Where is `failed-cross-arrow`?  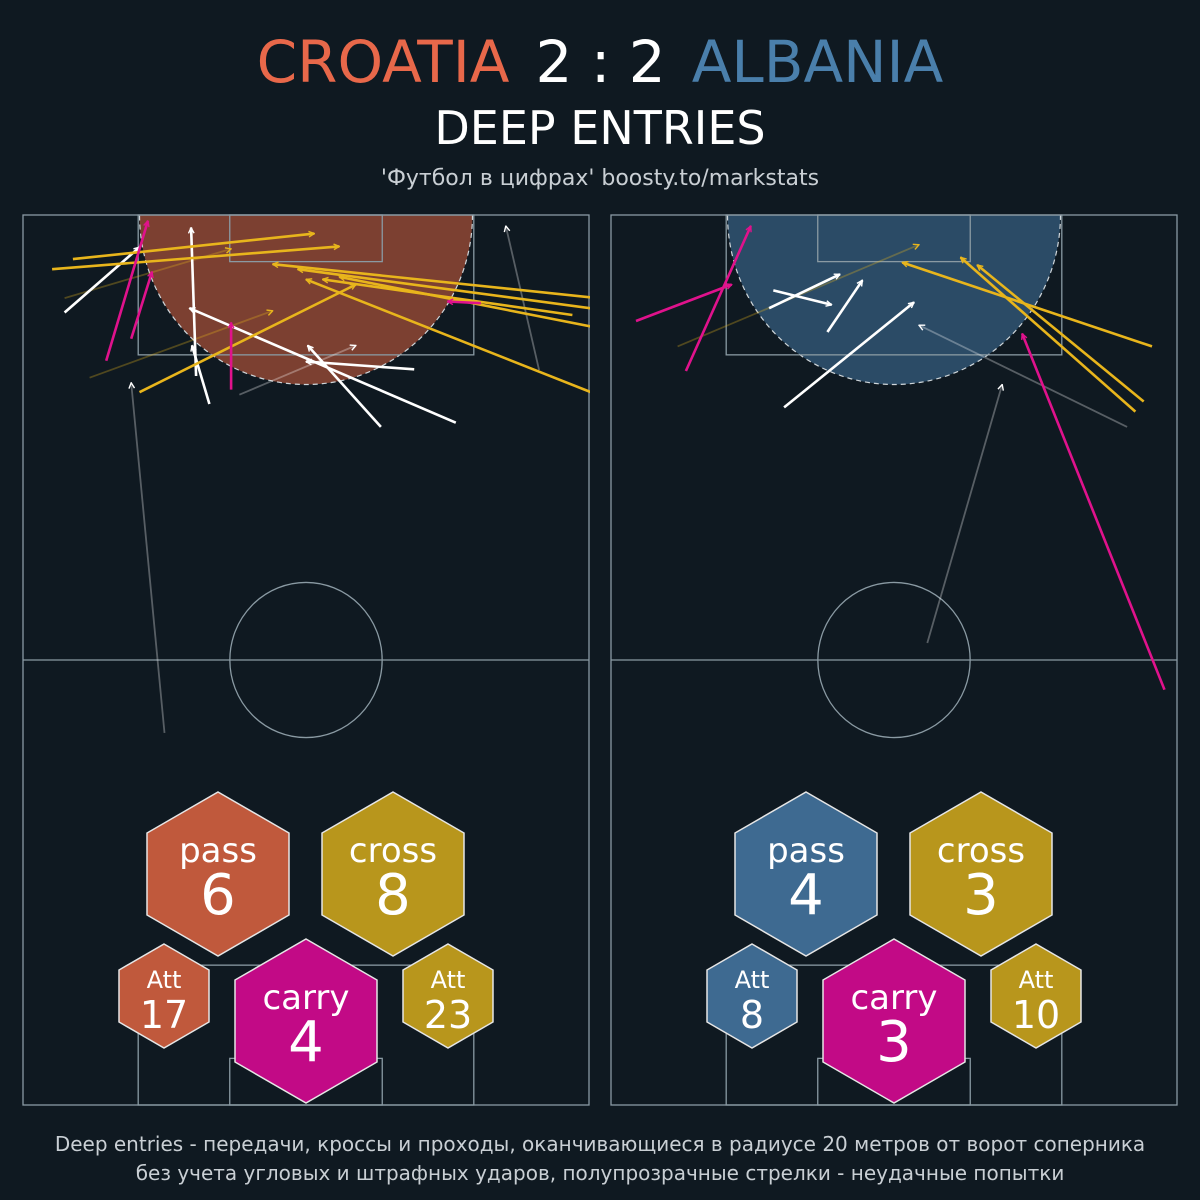 failed-cross-arrow is located at coordinates (181, 345).